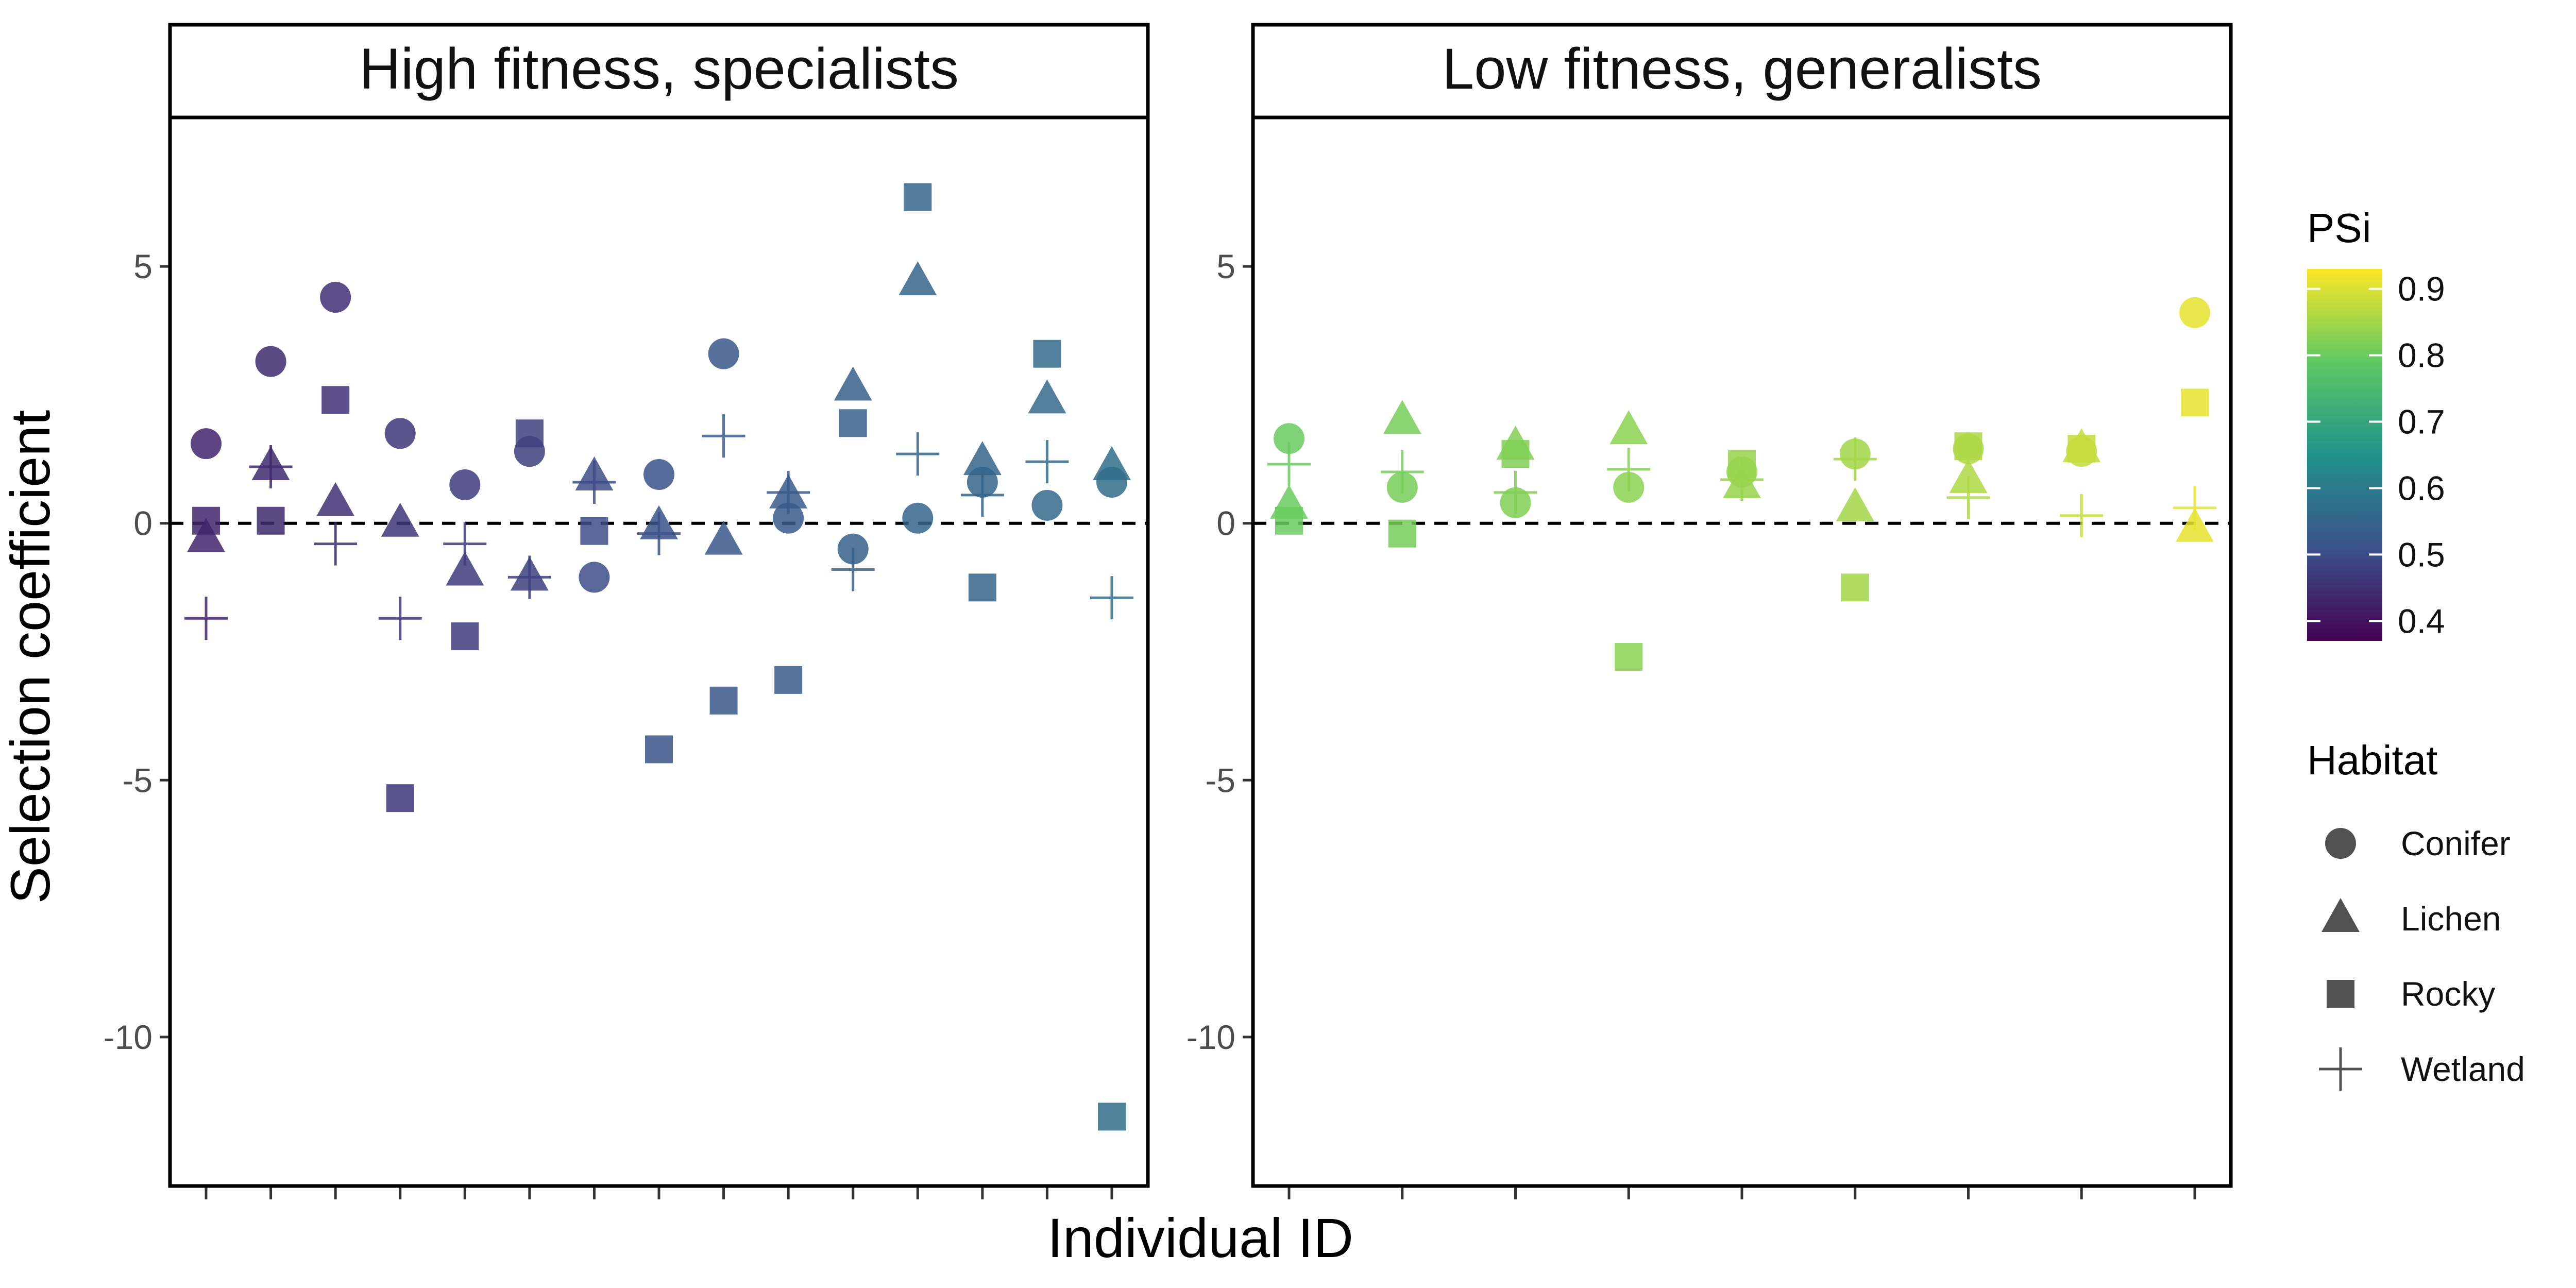 This screenshot has height=1288, width=2576. I want to click on panel-strip-title: High fitness, specialists, so click(659, 69).